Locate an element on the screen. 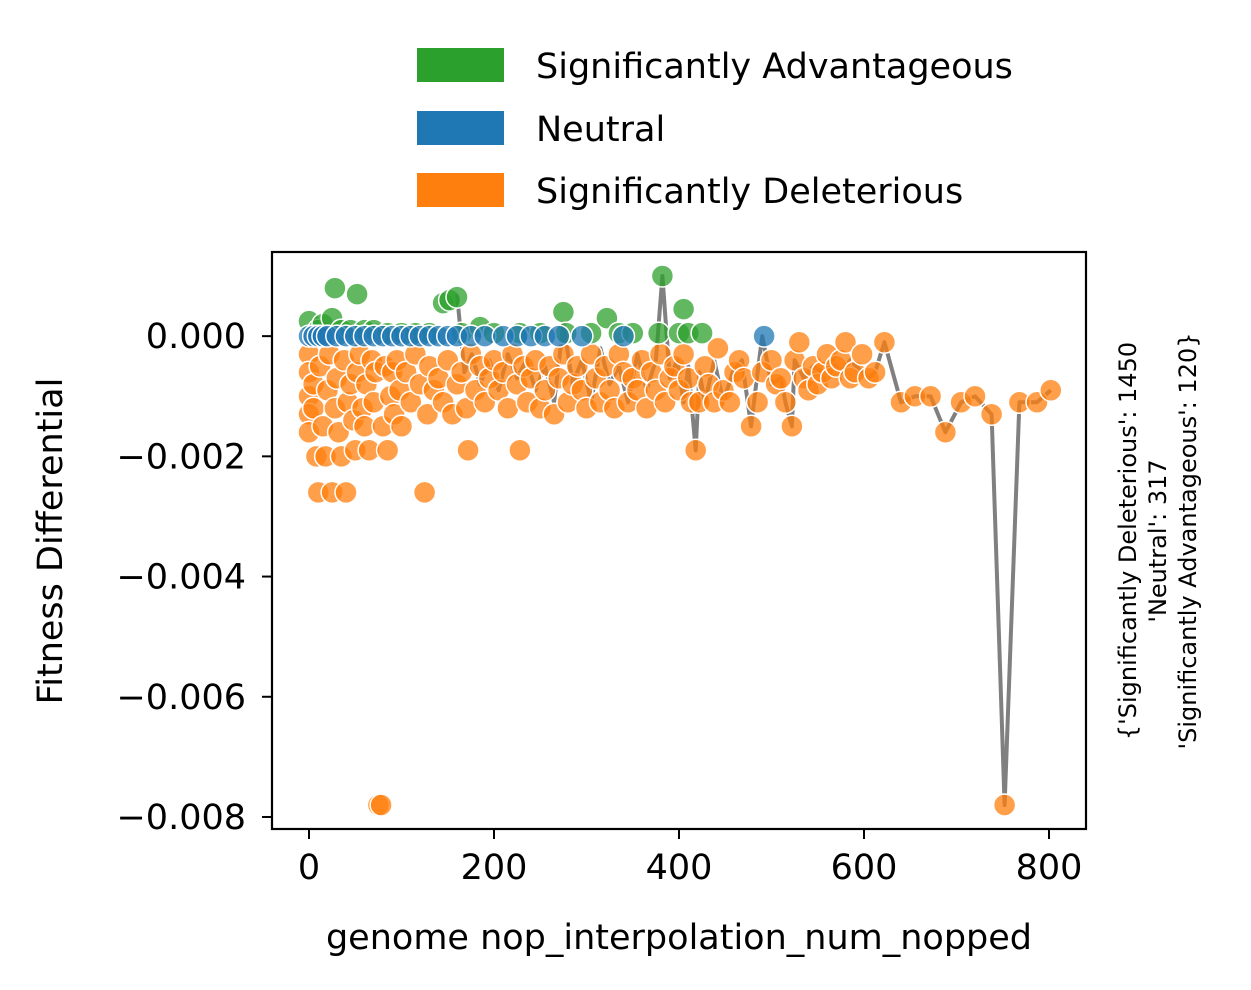  x-tick-label: 0 is located at coordinates (309, 868).